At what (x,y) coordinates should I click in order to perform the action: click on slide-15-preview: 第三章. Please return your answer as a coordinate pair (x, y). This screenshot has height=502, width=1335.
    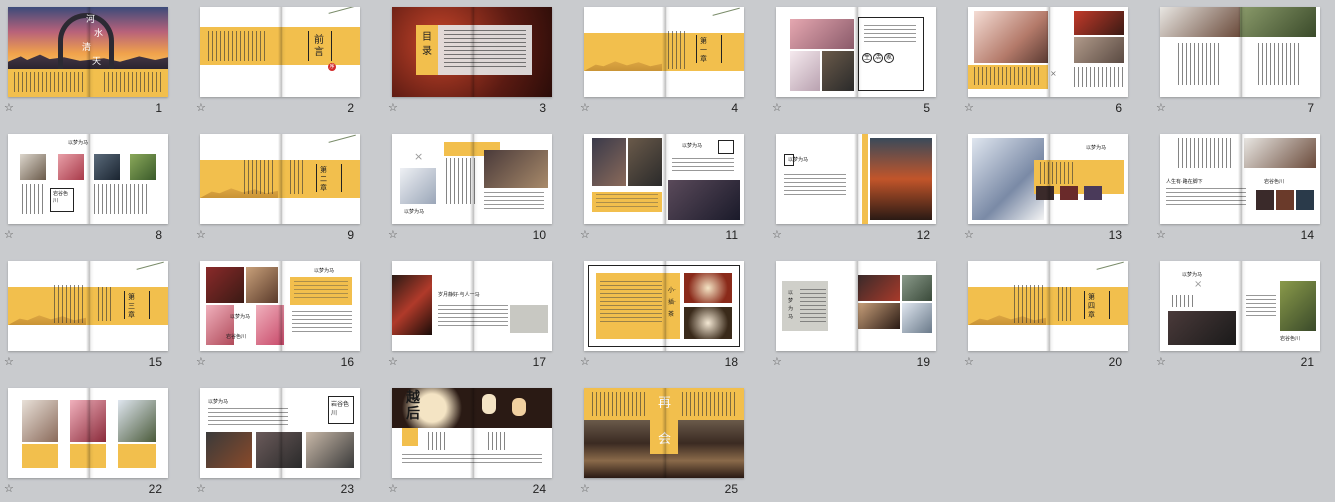
    Looking at the image, I should click on (88, 306).